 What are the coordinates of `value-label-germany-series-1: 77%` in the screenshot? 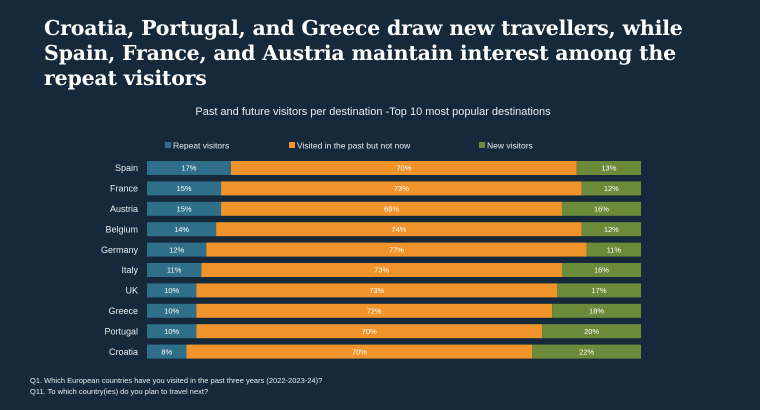 It's located at (396, 249).